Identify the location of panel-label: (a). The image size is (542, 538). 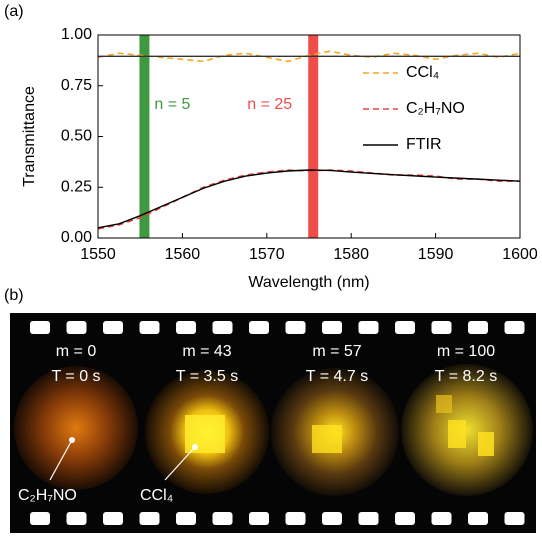
(14, 11).